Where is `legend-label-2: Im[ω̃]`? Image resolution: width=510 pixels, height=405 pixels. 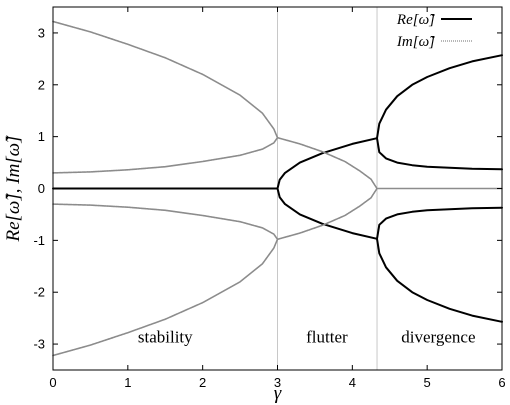
legend-label-2: Im[ω̃] is located at coordinates (415, 42).